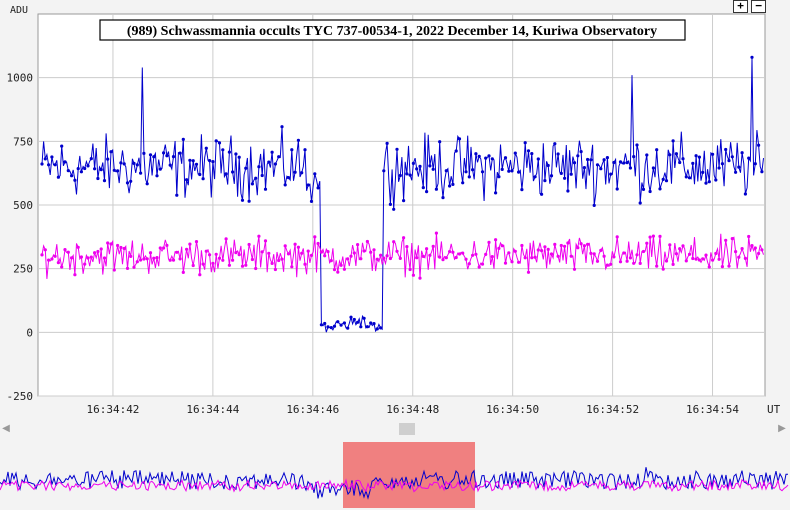 This screenshot has width=790, height=510. Describe the element at coordinates (758, 6) in the screenshot. I see `zoom-out-button: −` at that location.